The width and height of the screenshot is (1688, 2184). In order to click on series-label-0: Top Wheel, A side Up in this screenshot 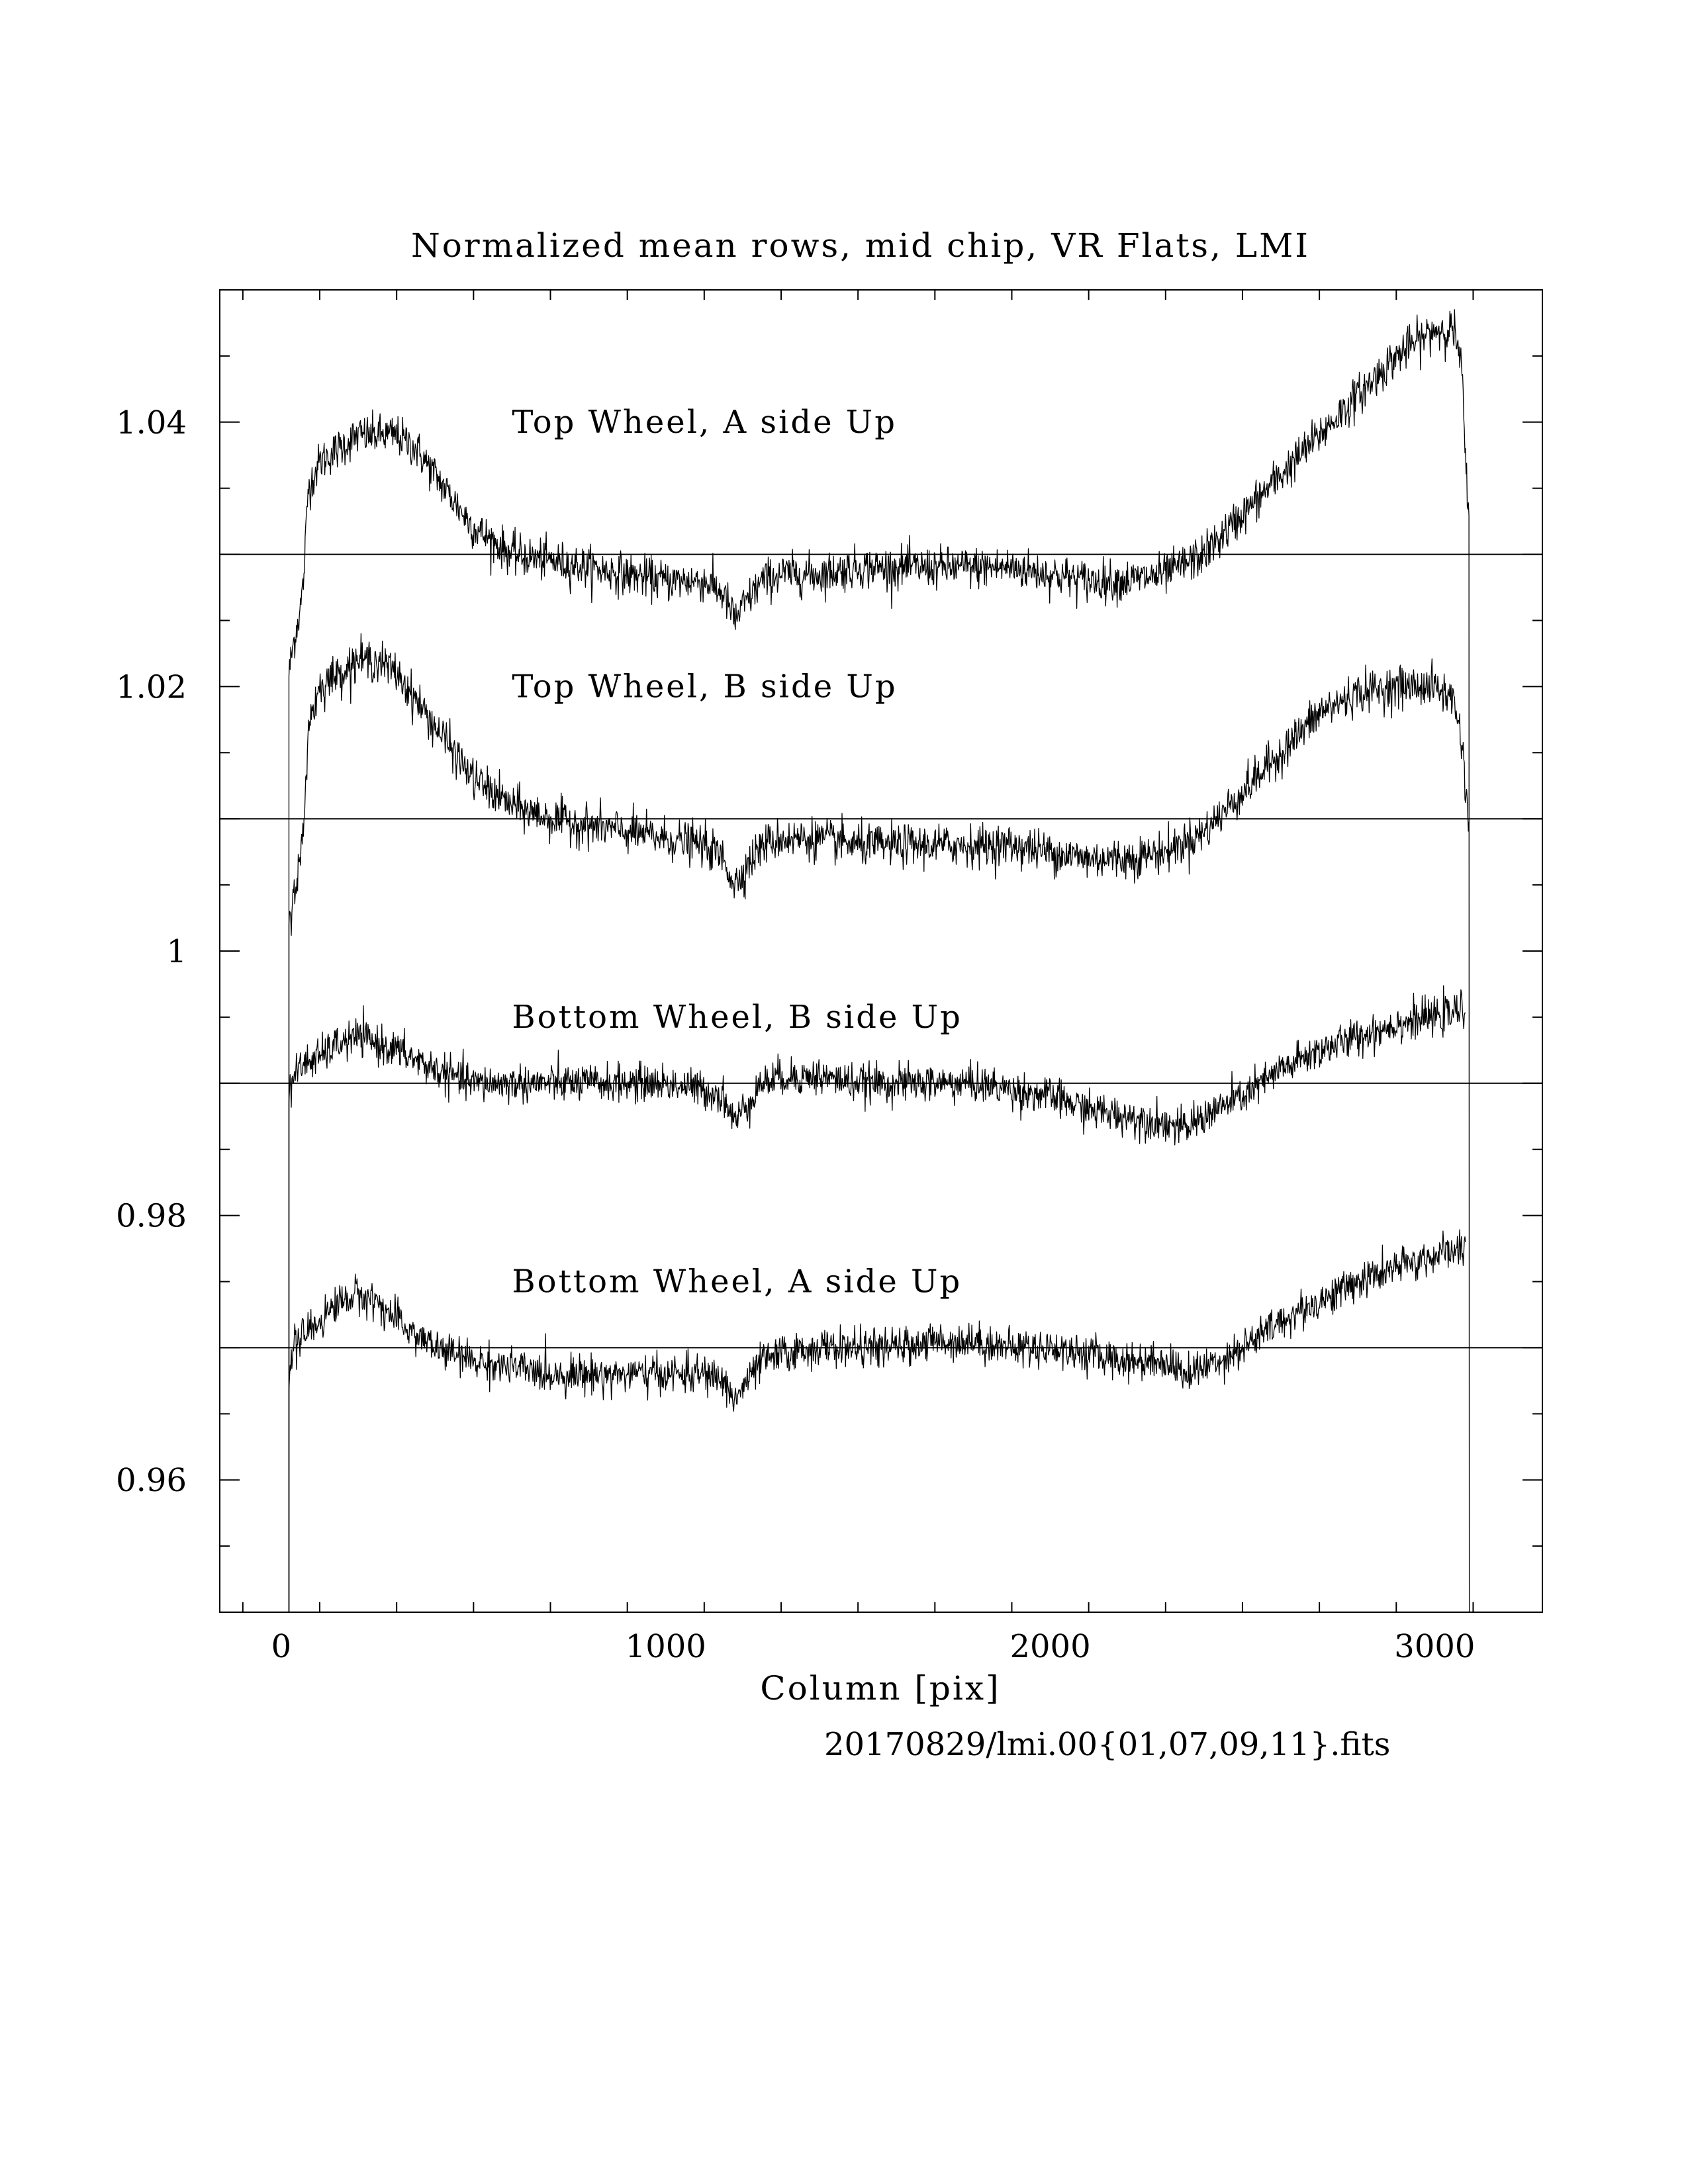, I will do `click(704, 422)`.